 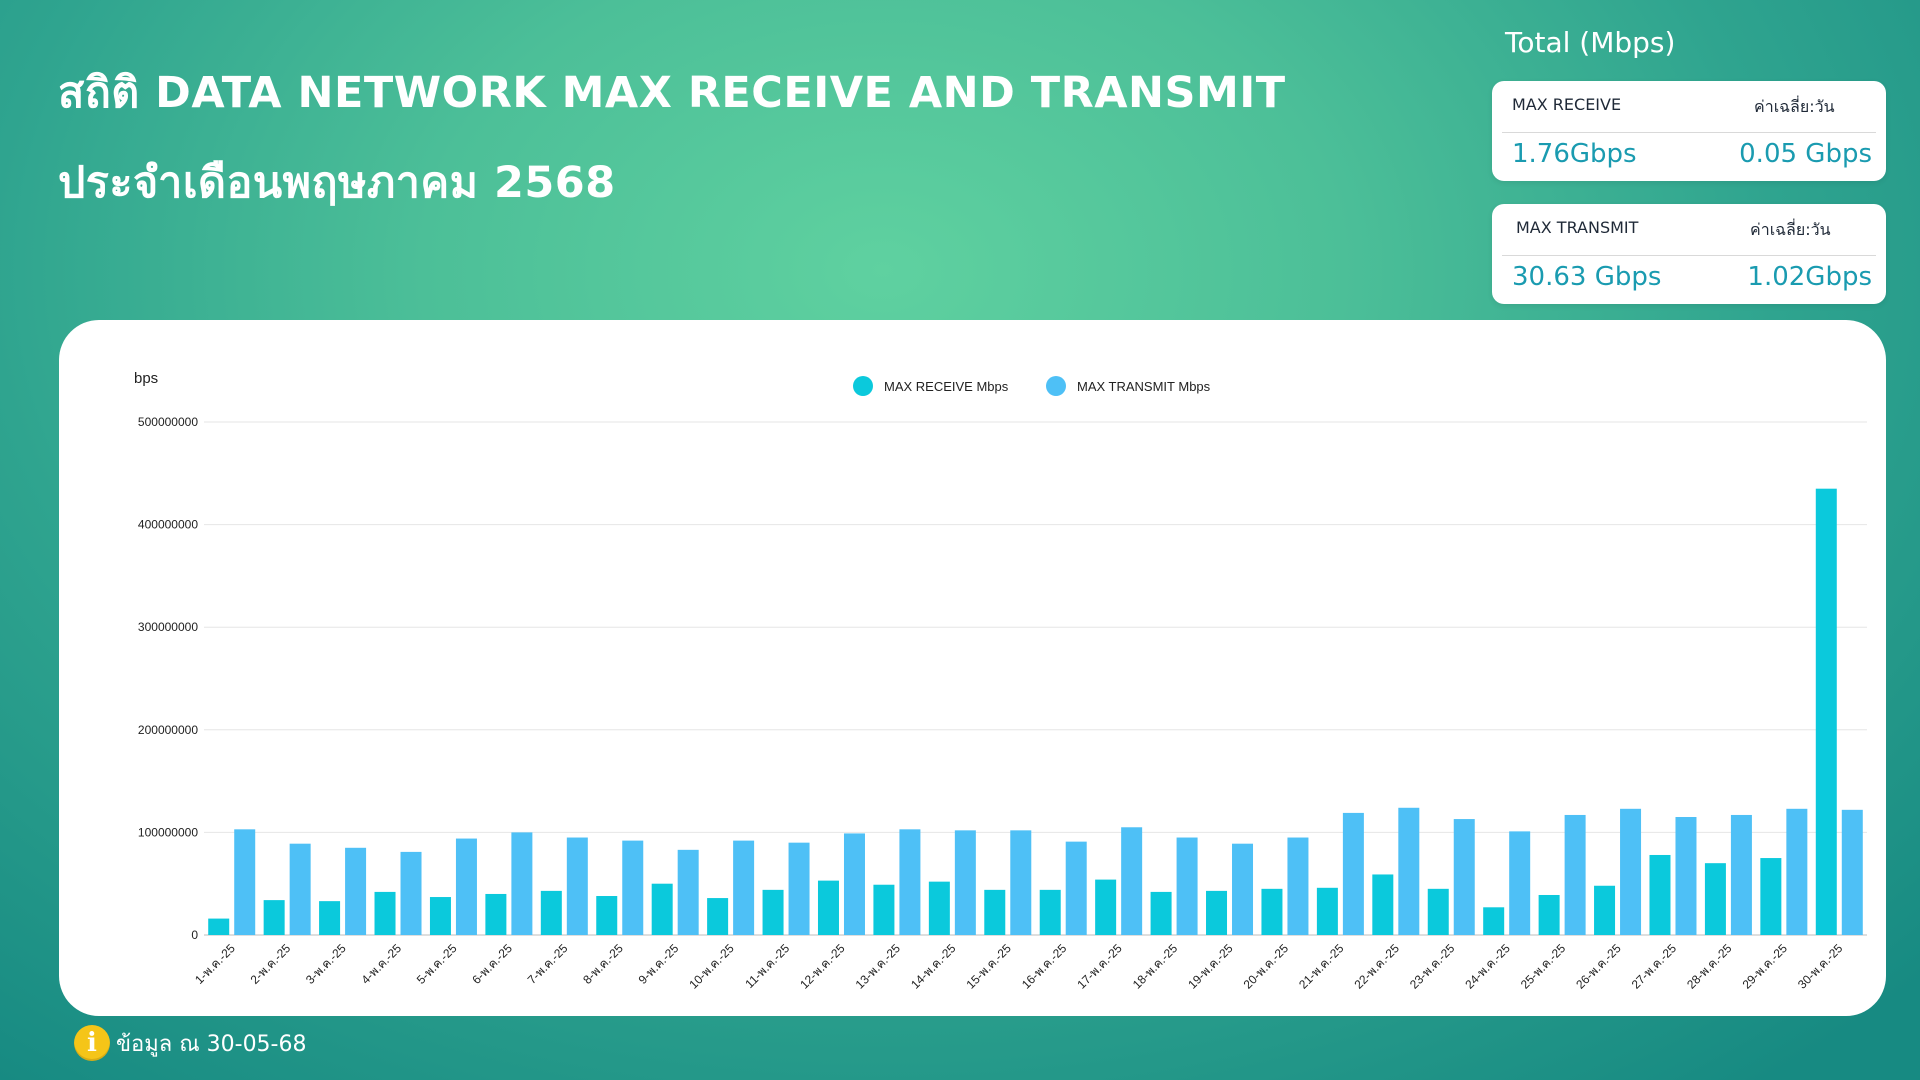 I want to click on y-tick-label: 100000000, so click(x=168, y=832).